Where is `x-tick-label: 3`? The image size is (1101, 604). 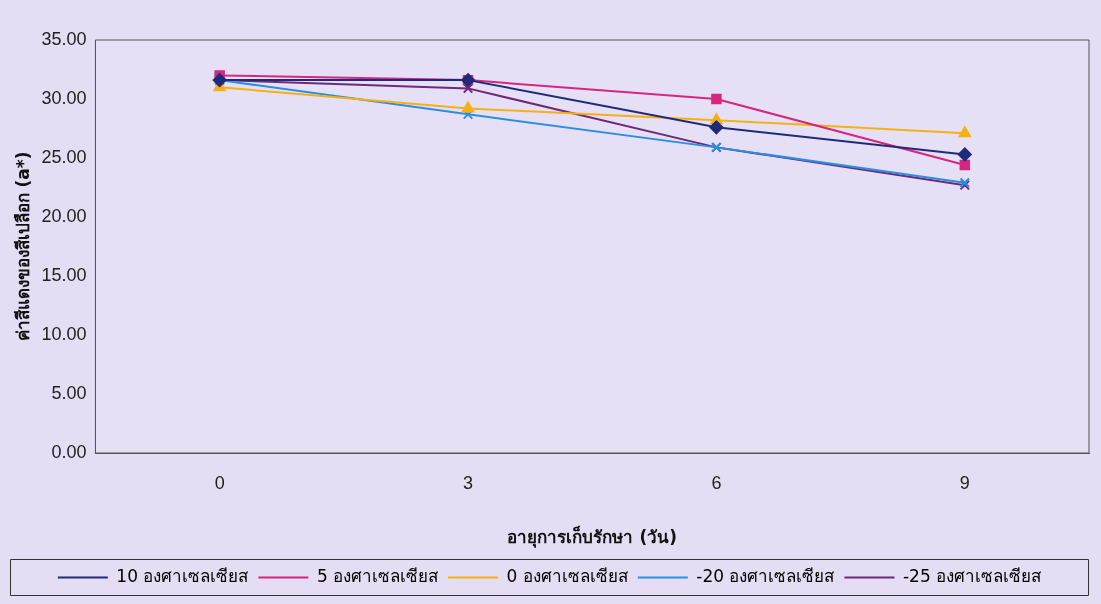
x-tick-label: 3 is located at coordinates (468, 482).